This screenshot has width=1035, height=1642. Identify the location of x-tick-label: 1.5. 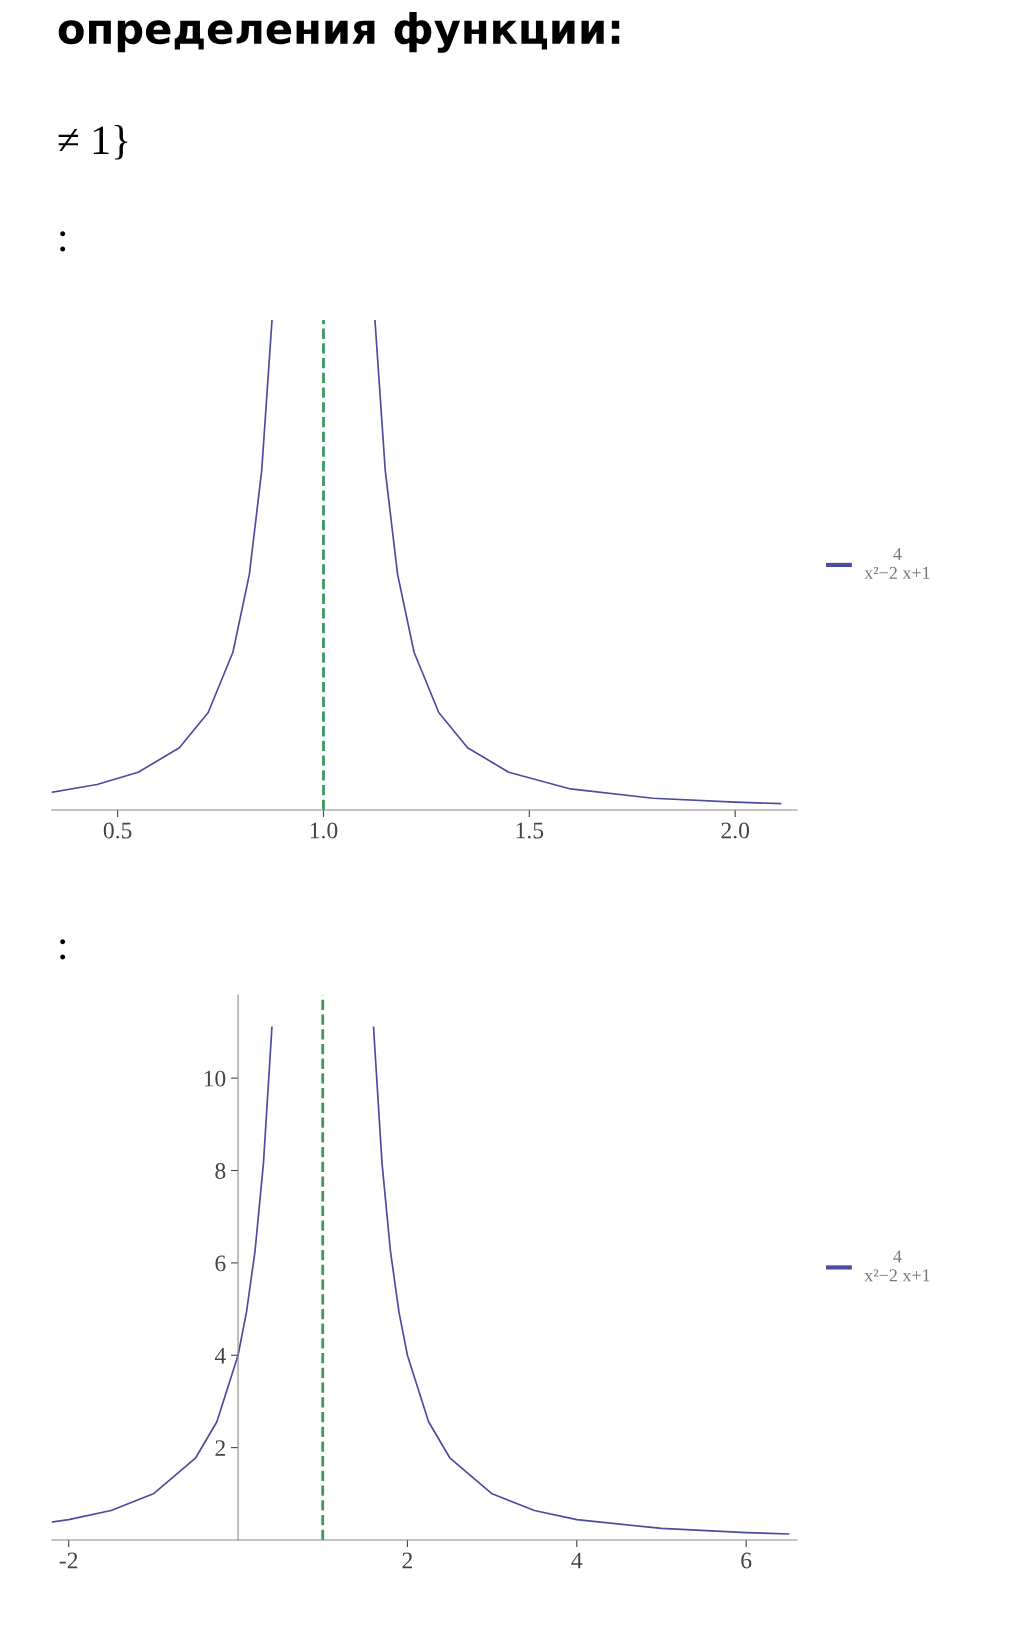
(530, 830).